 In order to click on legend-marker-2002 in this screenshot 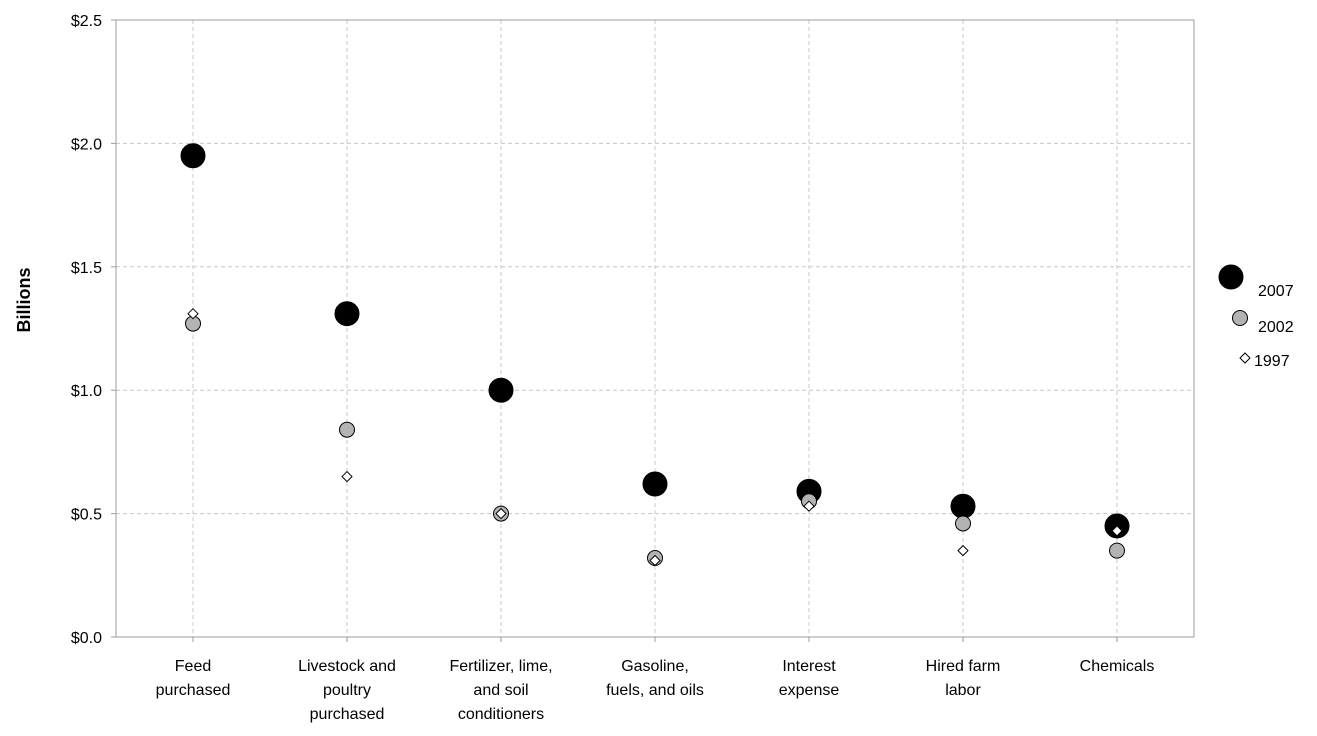, I will do `click(1240, 318)`.